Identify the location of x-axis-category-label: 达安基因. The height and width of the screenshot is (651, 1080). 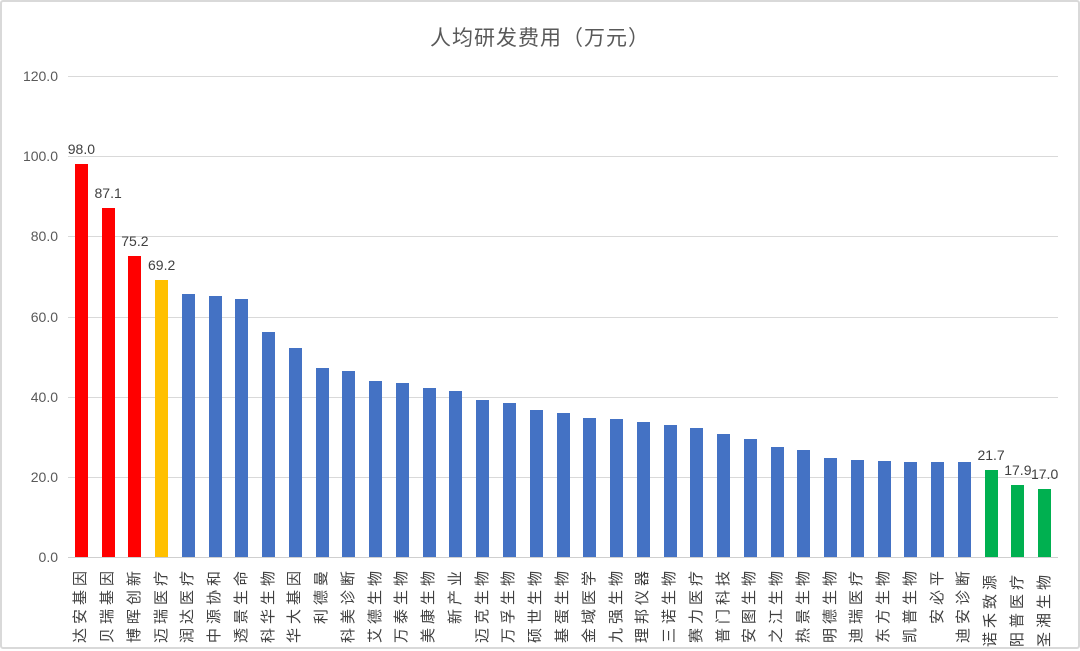
(81, 605).